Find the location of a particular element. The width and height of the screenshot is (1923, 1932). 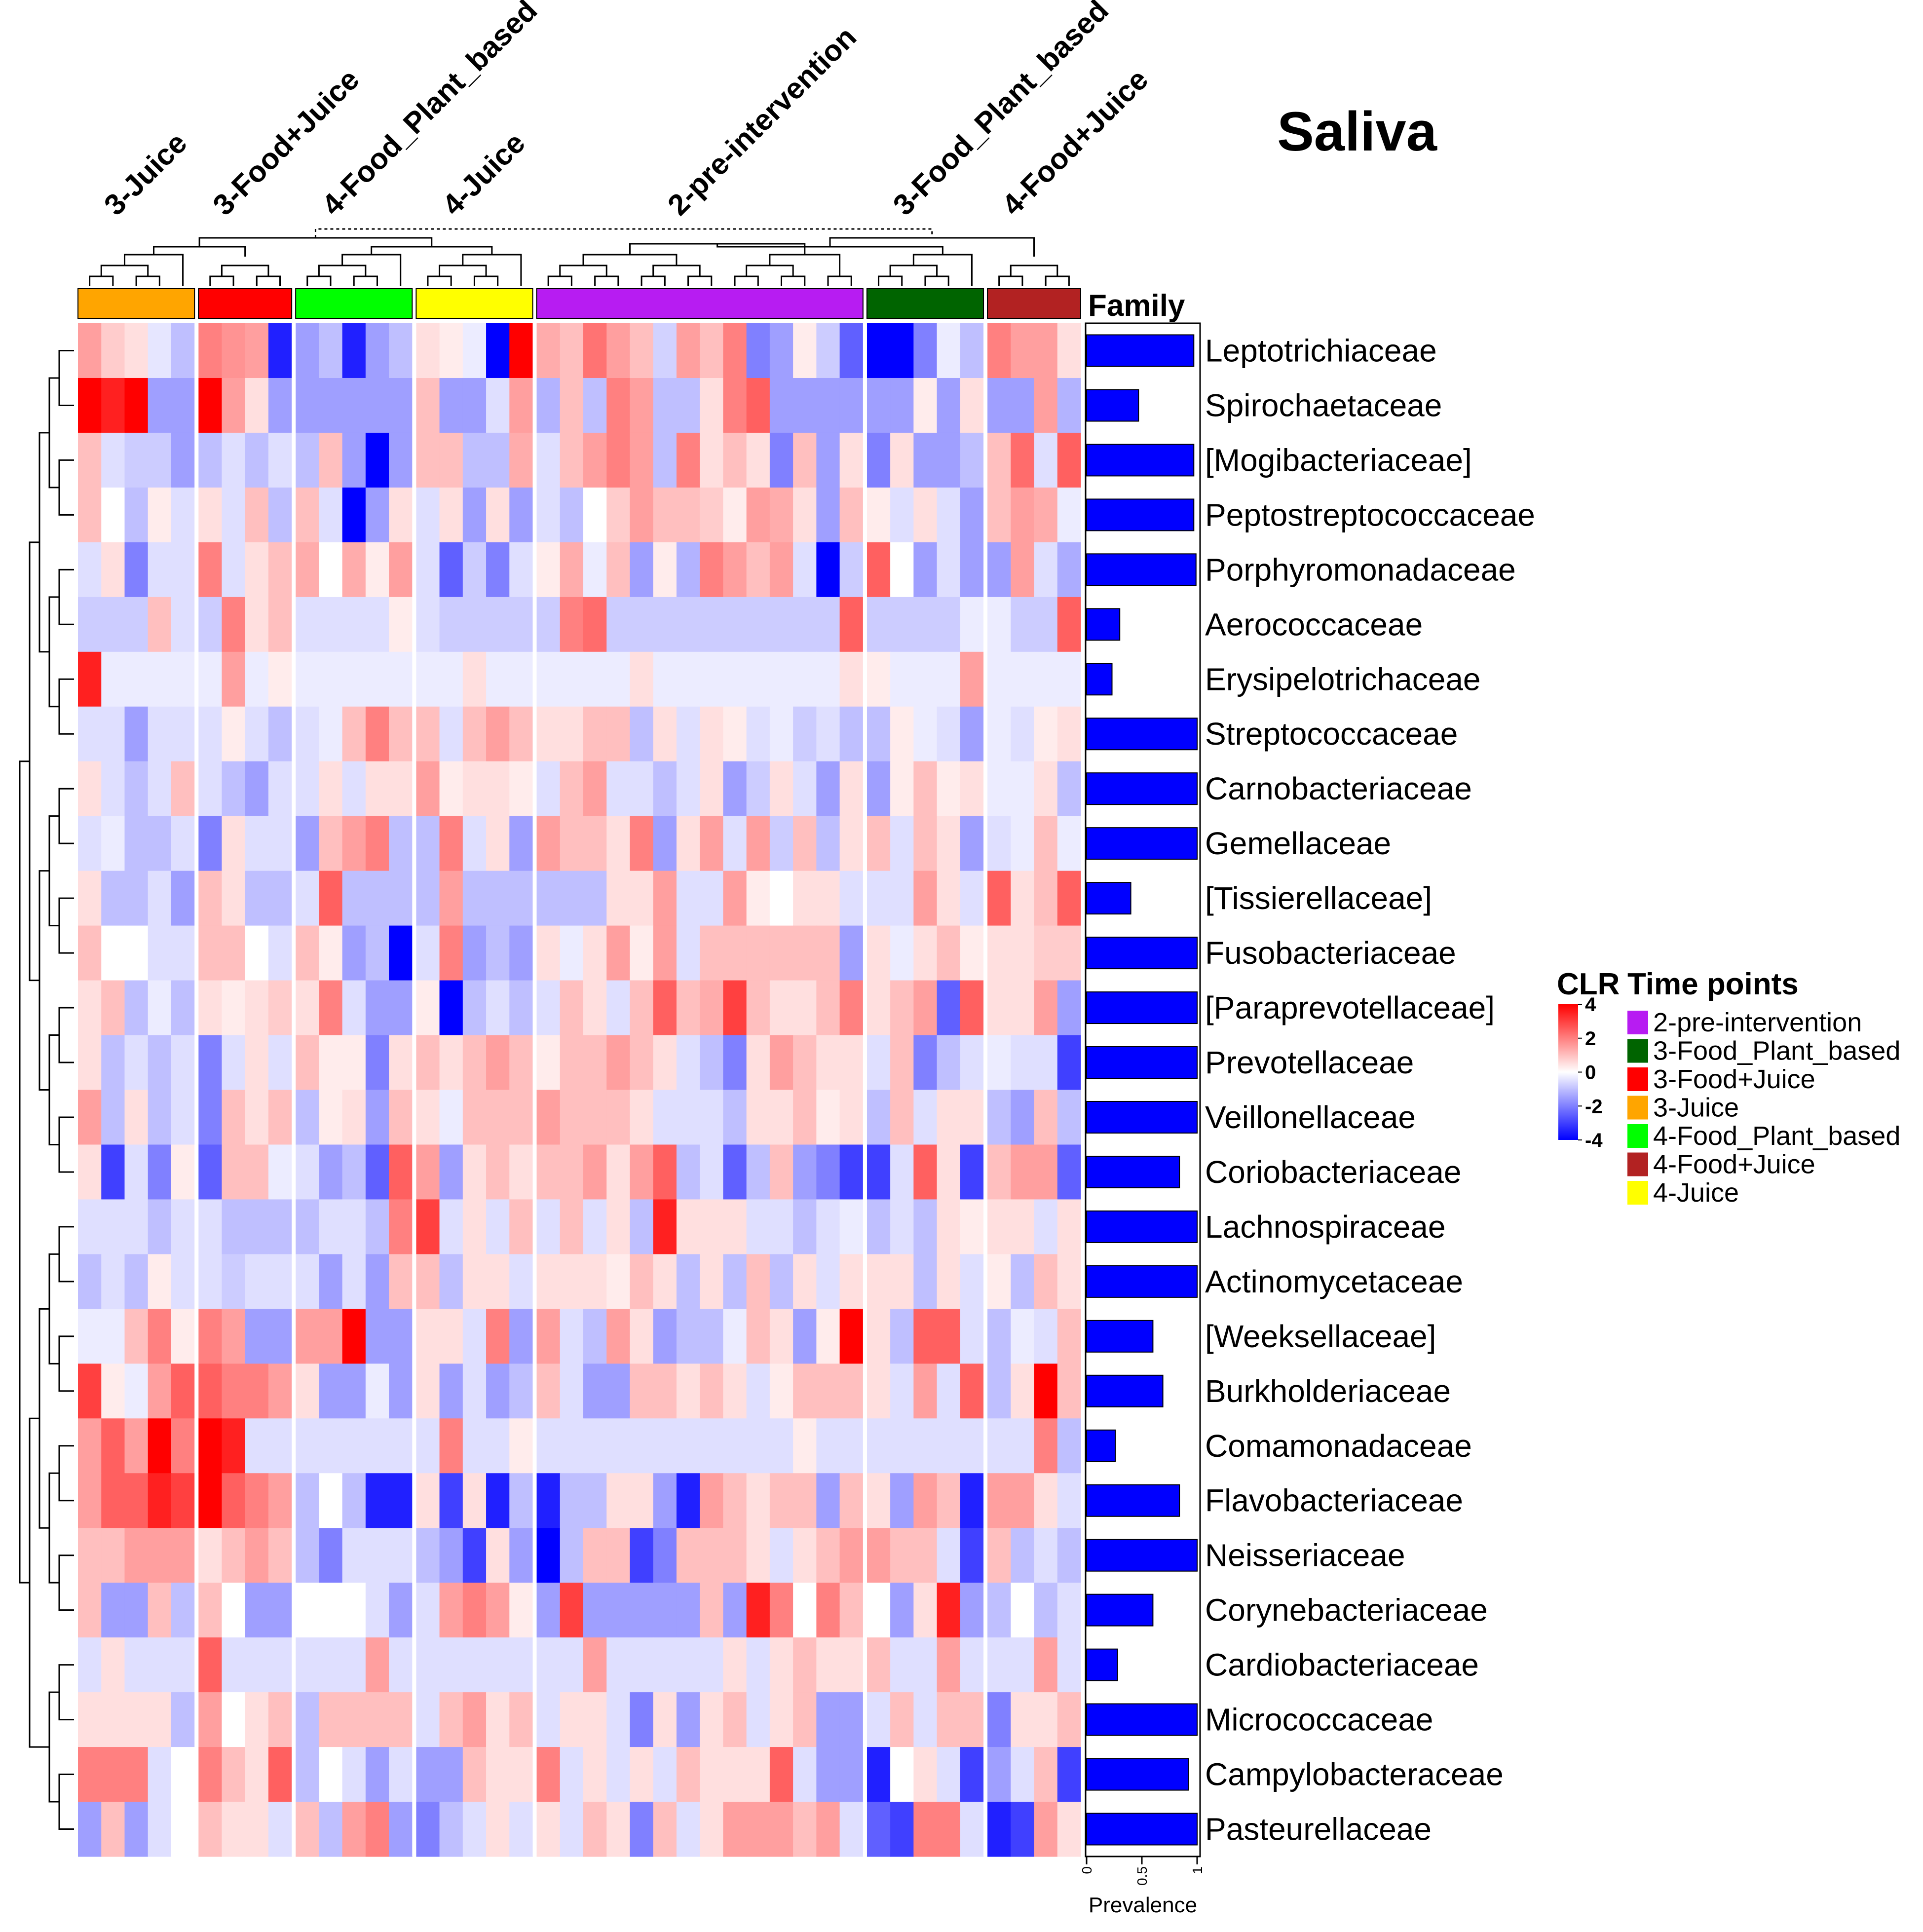

annotation-header: Family is located at coordinates (1136, 306).